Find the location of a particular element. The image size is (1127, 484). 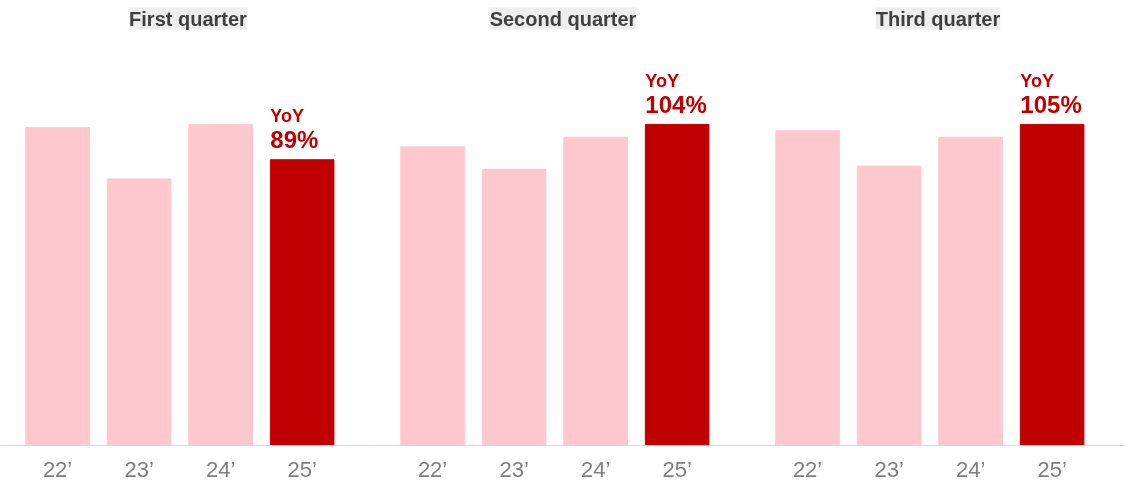

chart-title: First quarter is located at coordinates (188, 18).